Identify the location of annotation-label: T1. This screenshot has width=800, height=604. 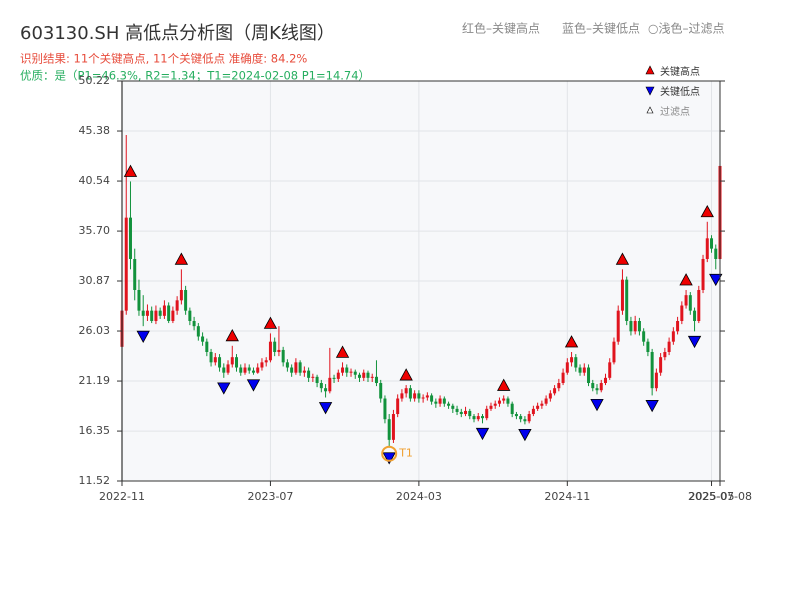
(405, 453).